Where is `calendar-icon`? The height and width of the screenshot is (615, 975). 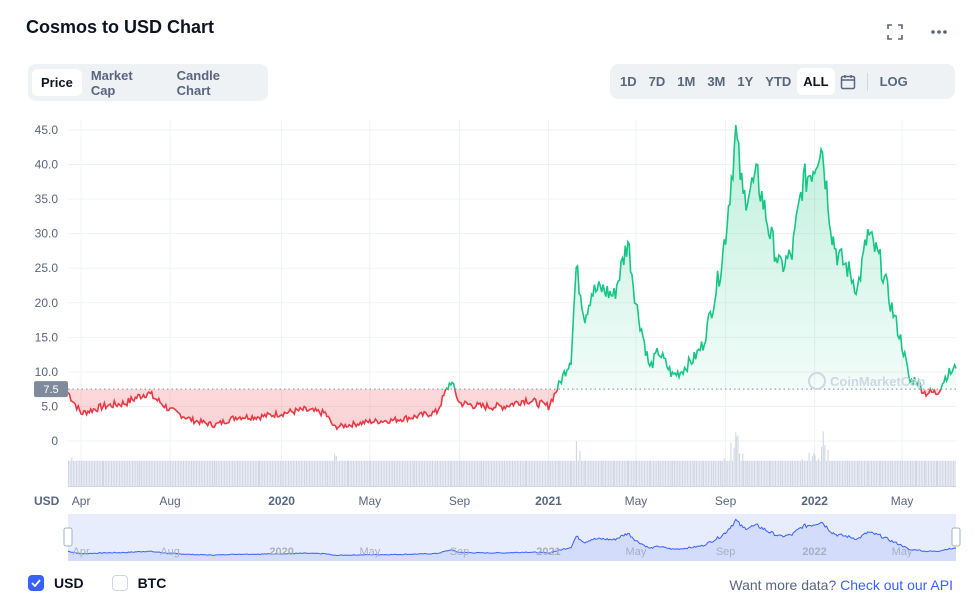 calendar-icon is located at coordinates (848, 82).